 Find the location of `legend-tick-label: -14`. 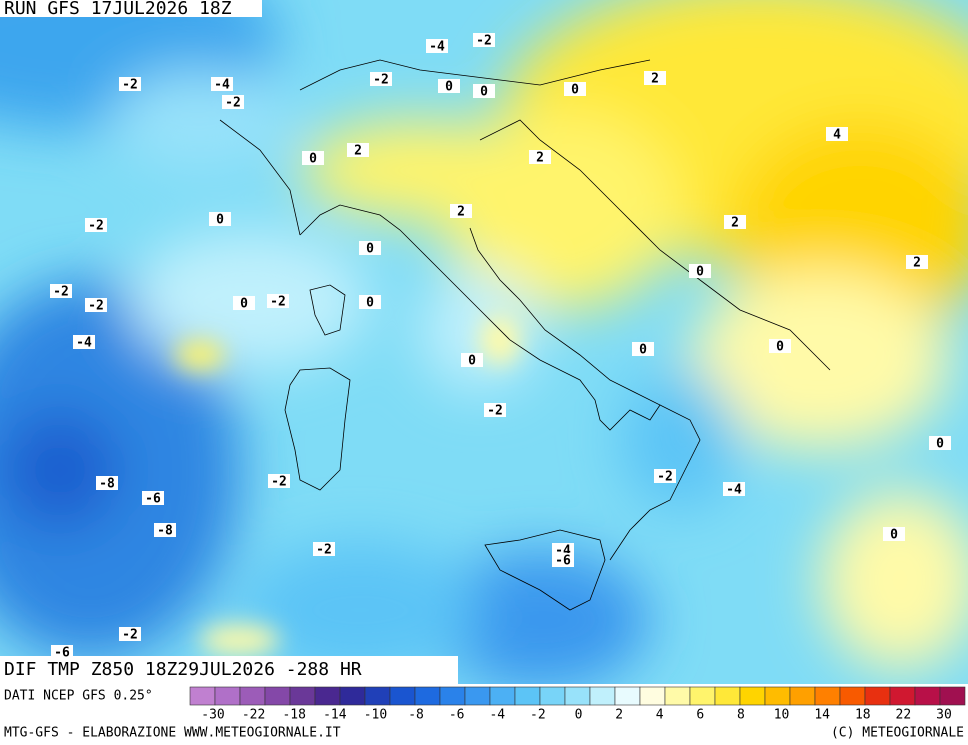

legend-tick-label: -14 is located at coordinates (335, 715).